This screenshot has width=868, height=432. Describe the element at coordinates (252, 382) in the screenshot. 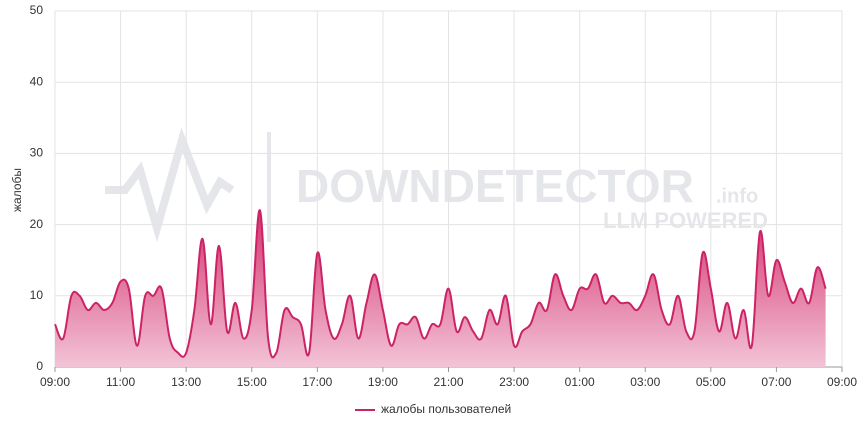

I see `x-tick-label: 15:00` at that location.